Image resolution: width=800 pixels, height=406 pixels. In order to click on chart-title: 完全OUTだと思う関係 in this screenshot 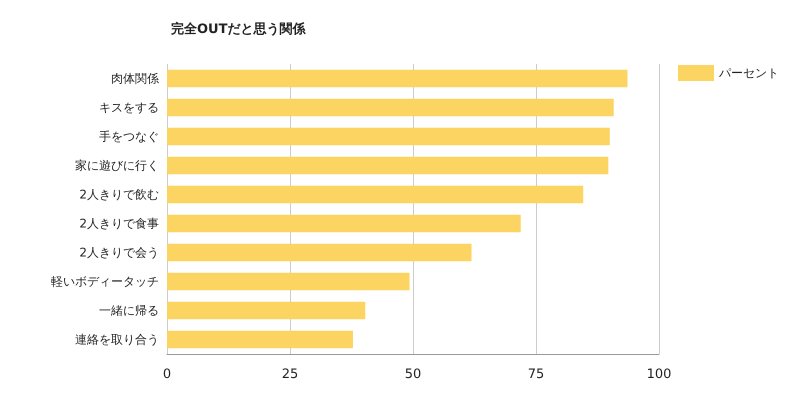, I will do `click(238, 29)`.